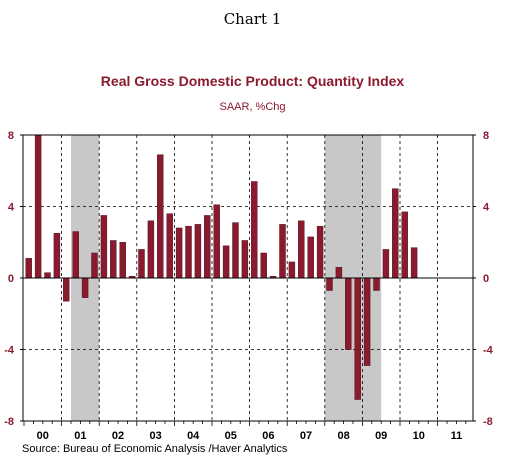  What do you see at coordinates (11, 208) in the screenshot?
I see `y-tick-label-left: 4` at bounding box center [11, 208].